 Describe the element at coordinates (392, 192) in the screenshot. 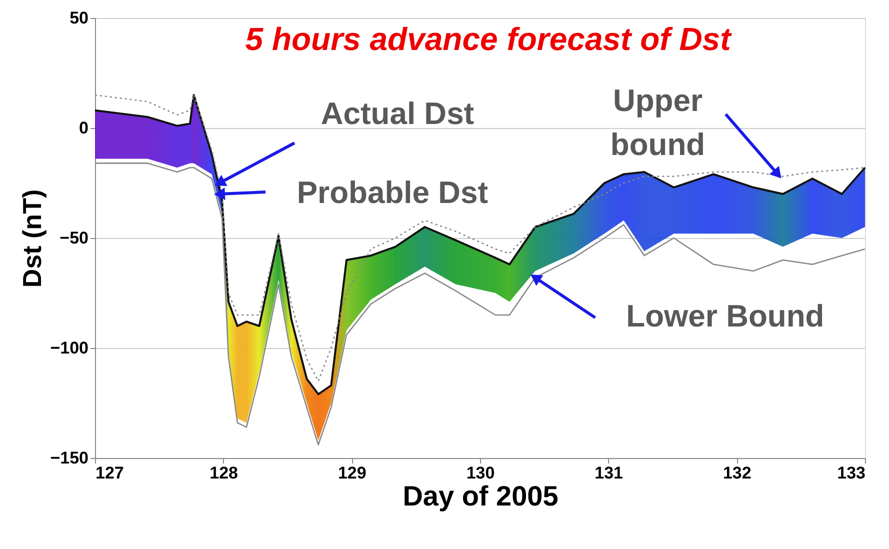

I see `annotation: Probable Dst` at that location.